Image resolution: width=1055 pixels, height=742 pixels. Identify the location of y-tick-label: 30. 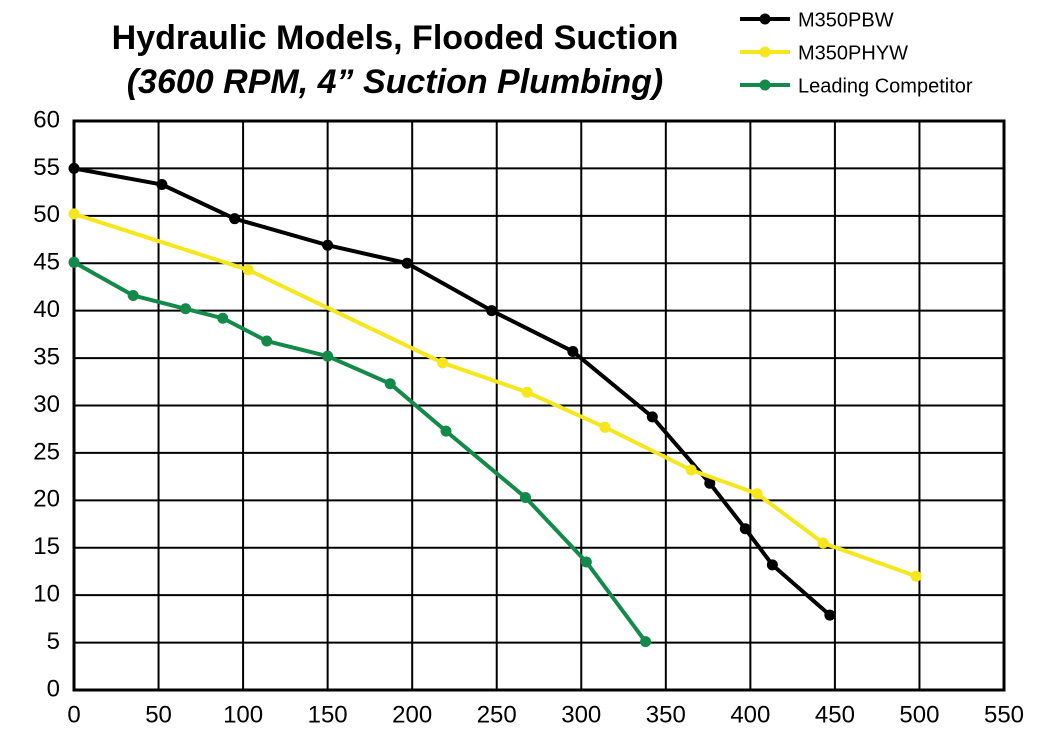
(46, 404).